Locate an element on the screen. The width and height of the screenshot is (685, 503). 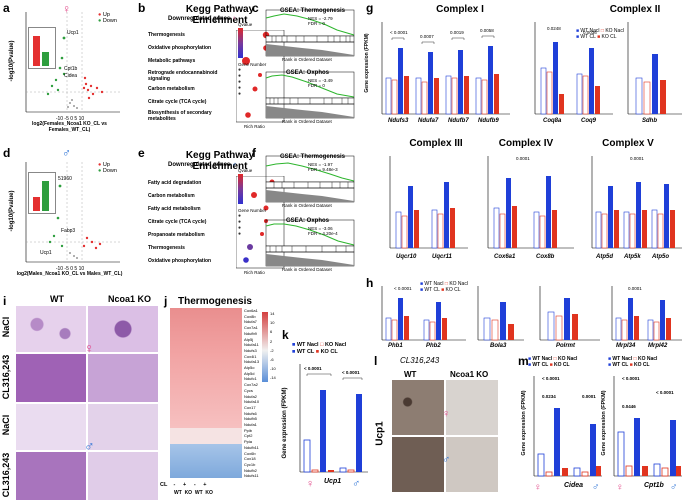
male-symbol-m1: ♂ is located at coordinates (596, 487).